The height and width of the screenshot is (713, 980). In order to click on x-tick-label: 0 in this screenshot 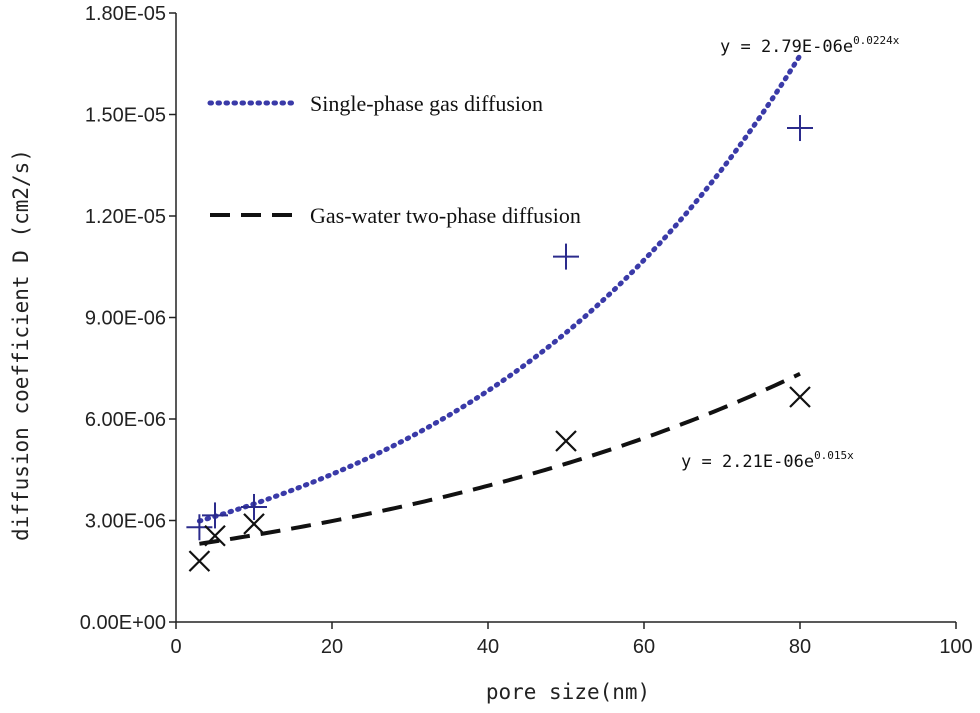, I will do `click(175, 647)`.